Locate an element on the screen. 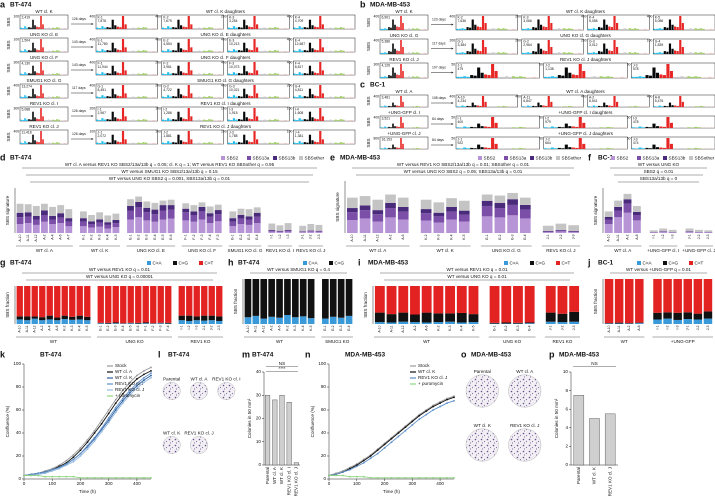 This screenshot has width=715, height=501. mutation-count: 4,554 is located at coordinates (167, 44).